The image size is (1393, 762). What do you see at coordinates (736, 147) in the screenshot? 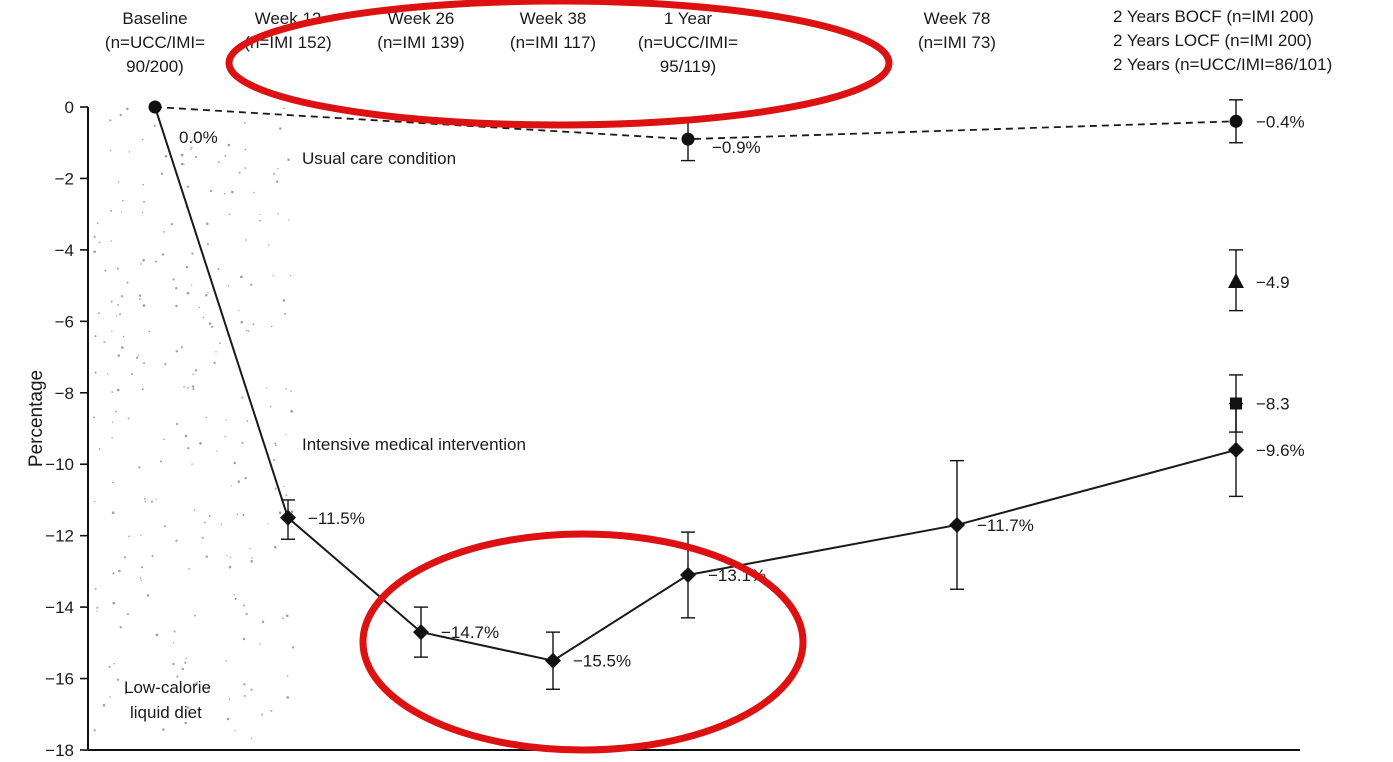
I see `data-label: −0.9%` at bounding box center [736, 147].